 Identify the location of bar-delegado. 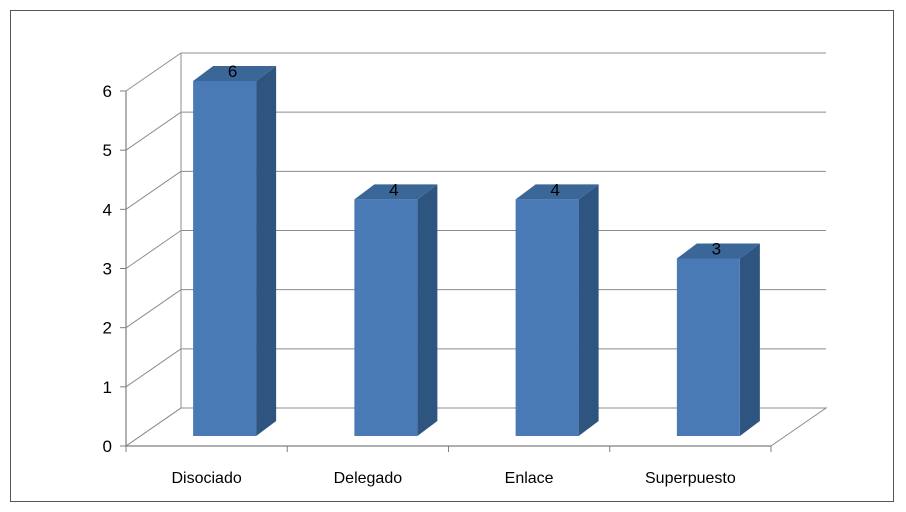
(396, 310).